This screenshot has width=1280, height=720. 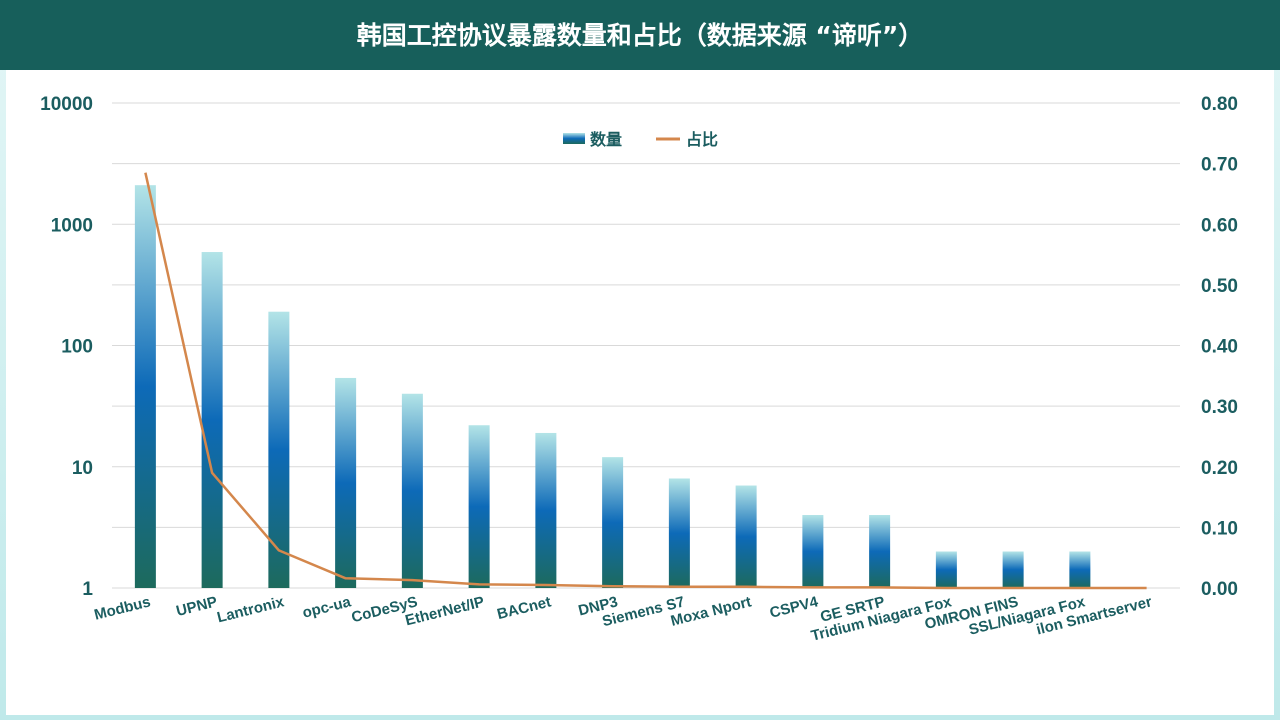 What do you see at coordinates (1219, 225) in the screenshot?
I see `right-tick-label: 0.60` at bounding box center [1219, 225].